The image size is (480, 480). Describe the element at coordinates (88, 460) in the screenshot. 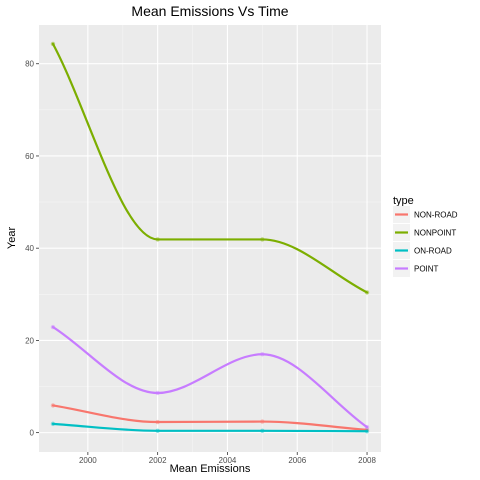

I see `x-tick-label: 2000` at that location.